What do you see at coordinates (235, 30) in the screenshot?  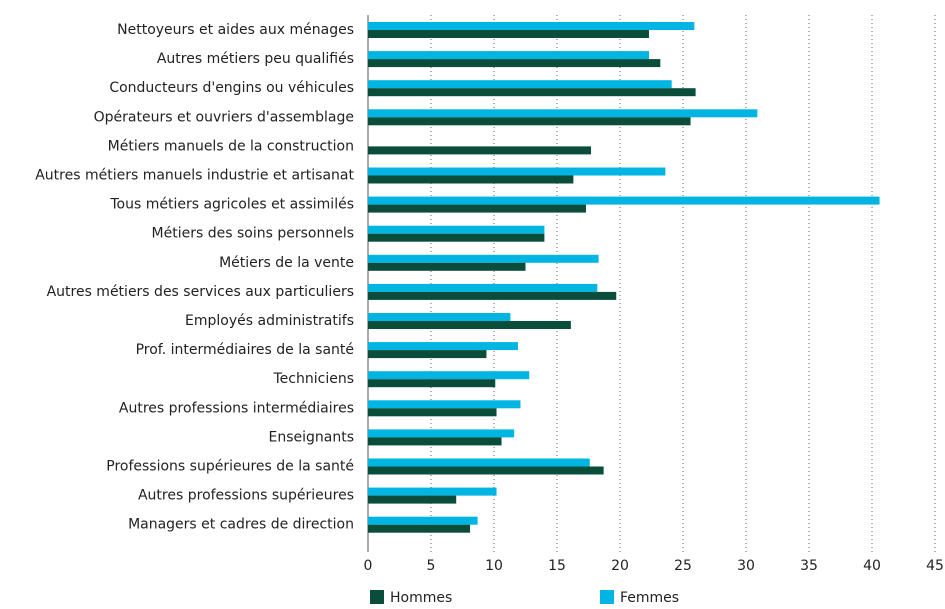 I see `y-tick-label: Nettoyeurs et aides aux ménages` at bounding box center [235, 30].